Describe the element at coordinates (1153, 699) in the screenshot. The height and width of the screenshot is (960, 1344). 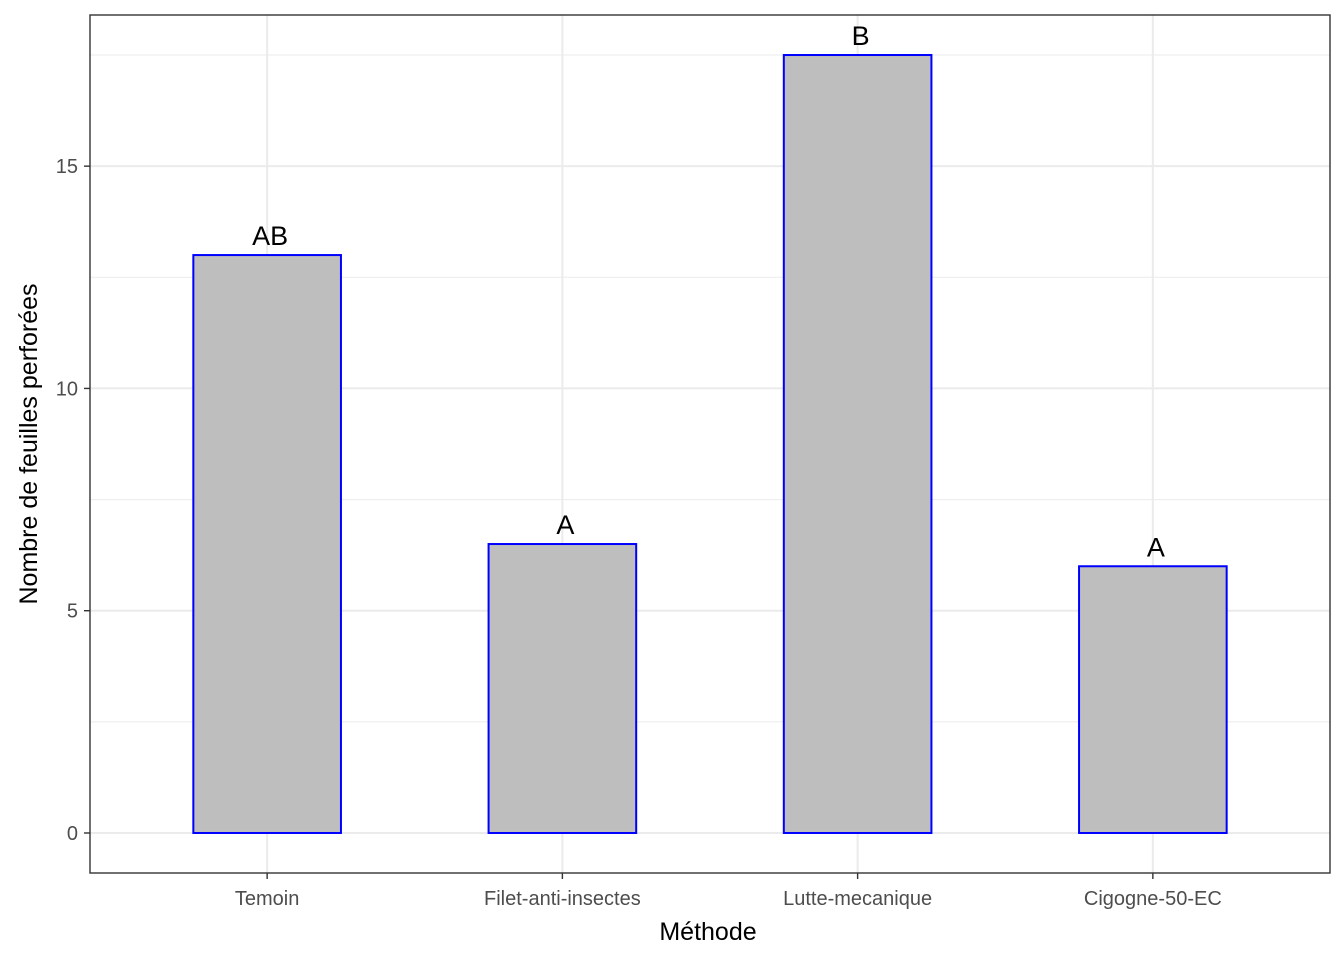
I see `bar-cigogne-50-ec` at that location.